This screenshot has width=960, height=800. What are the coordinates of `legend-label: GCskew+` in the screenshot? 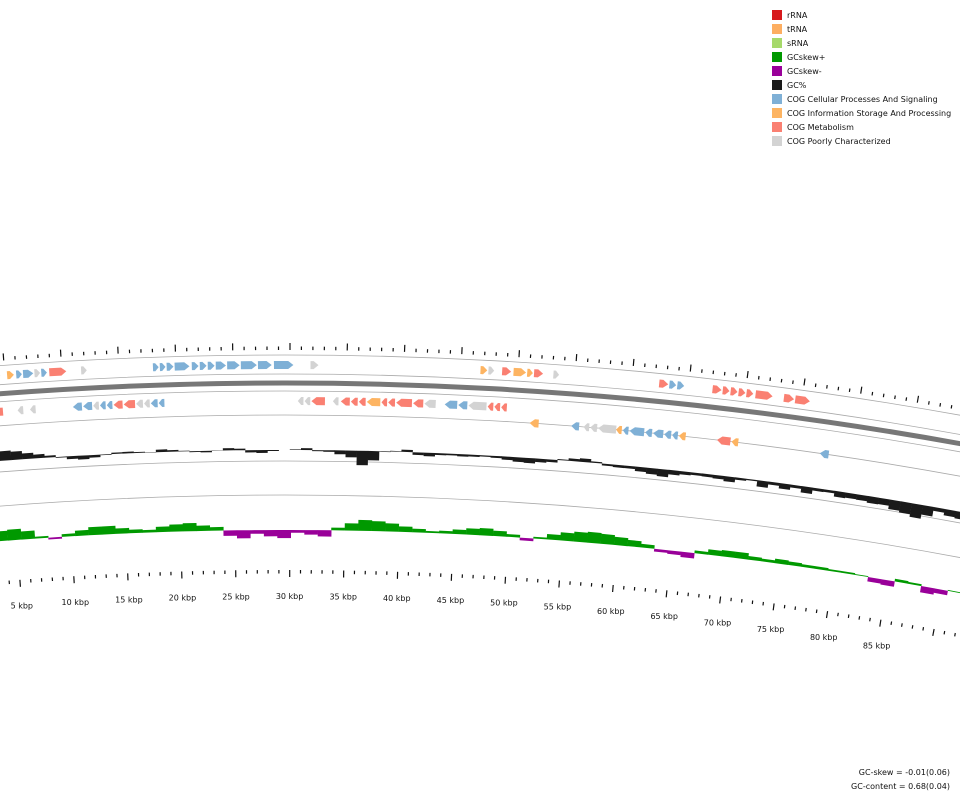 It's located at (806, 57).